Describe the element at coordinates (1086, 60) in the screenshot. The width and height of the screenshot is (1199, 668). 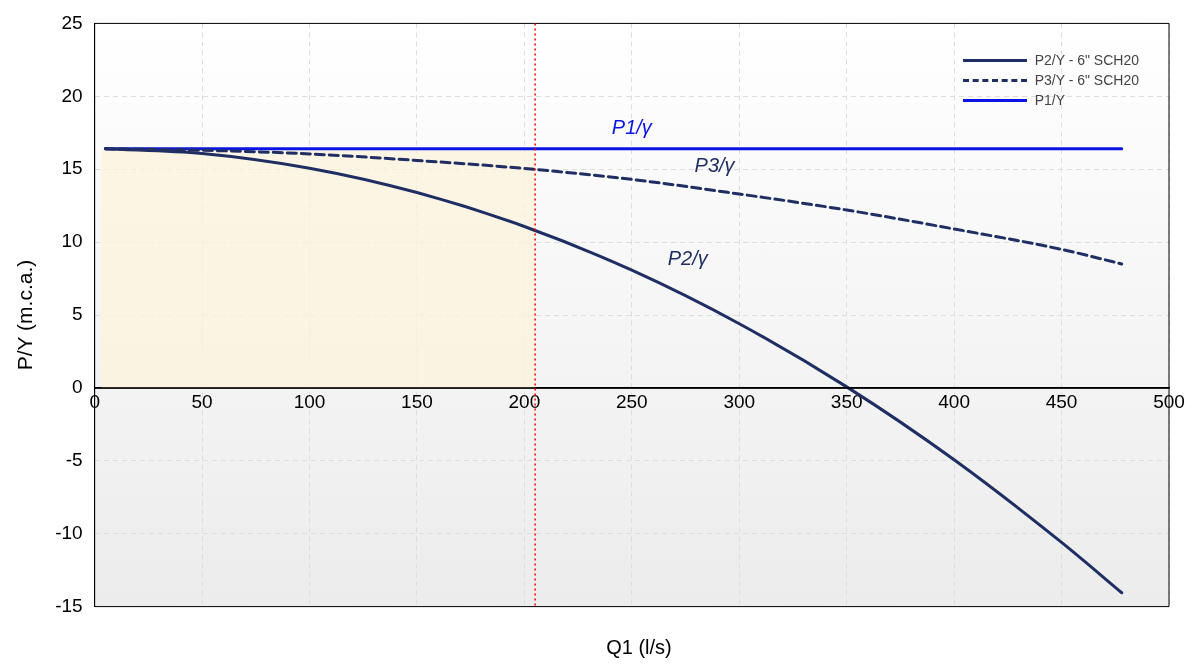
I see `legend-label: P2/Y - 6" SCH20` at that location.